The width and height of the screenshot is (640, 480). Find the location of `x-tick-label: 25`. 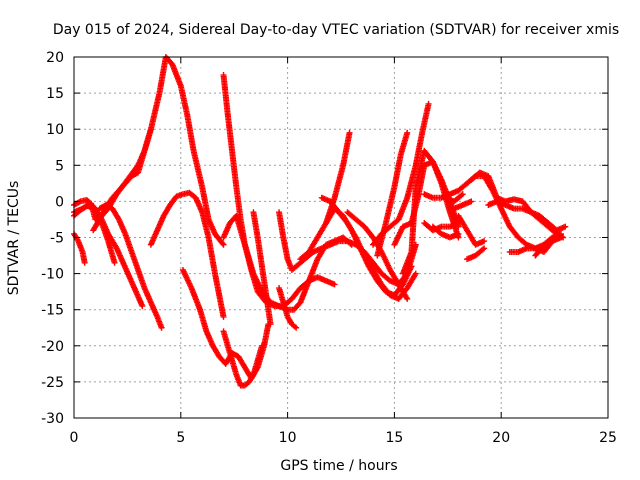

x-tick-label: 25 is located at coordinates (608, 438).